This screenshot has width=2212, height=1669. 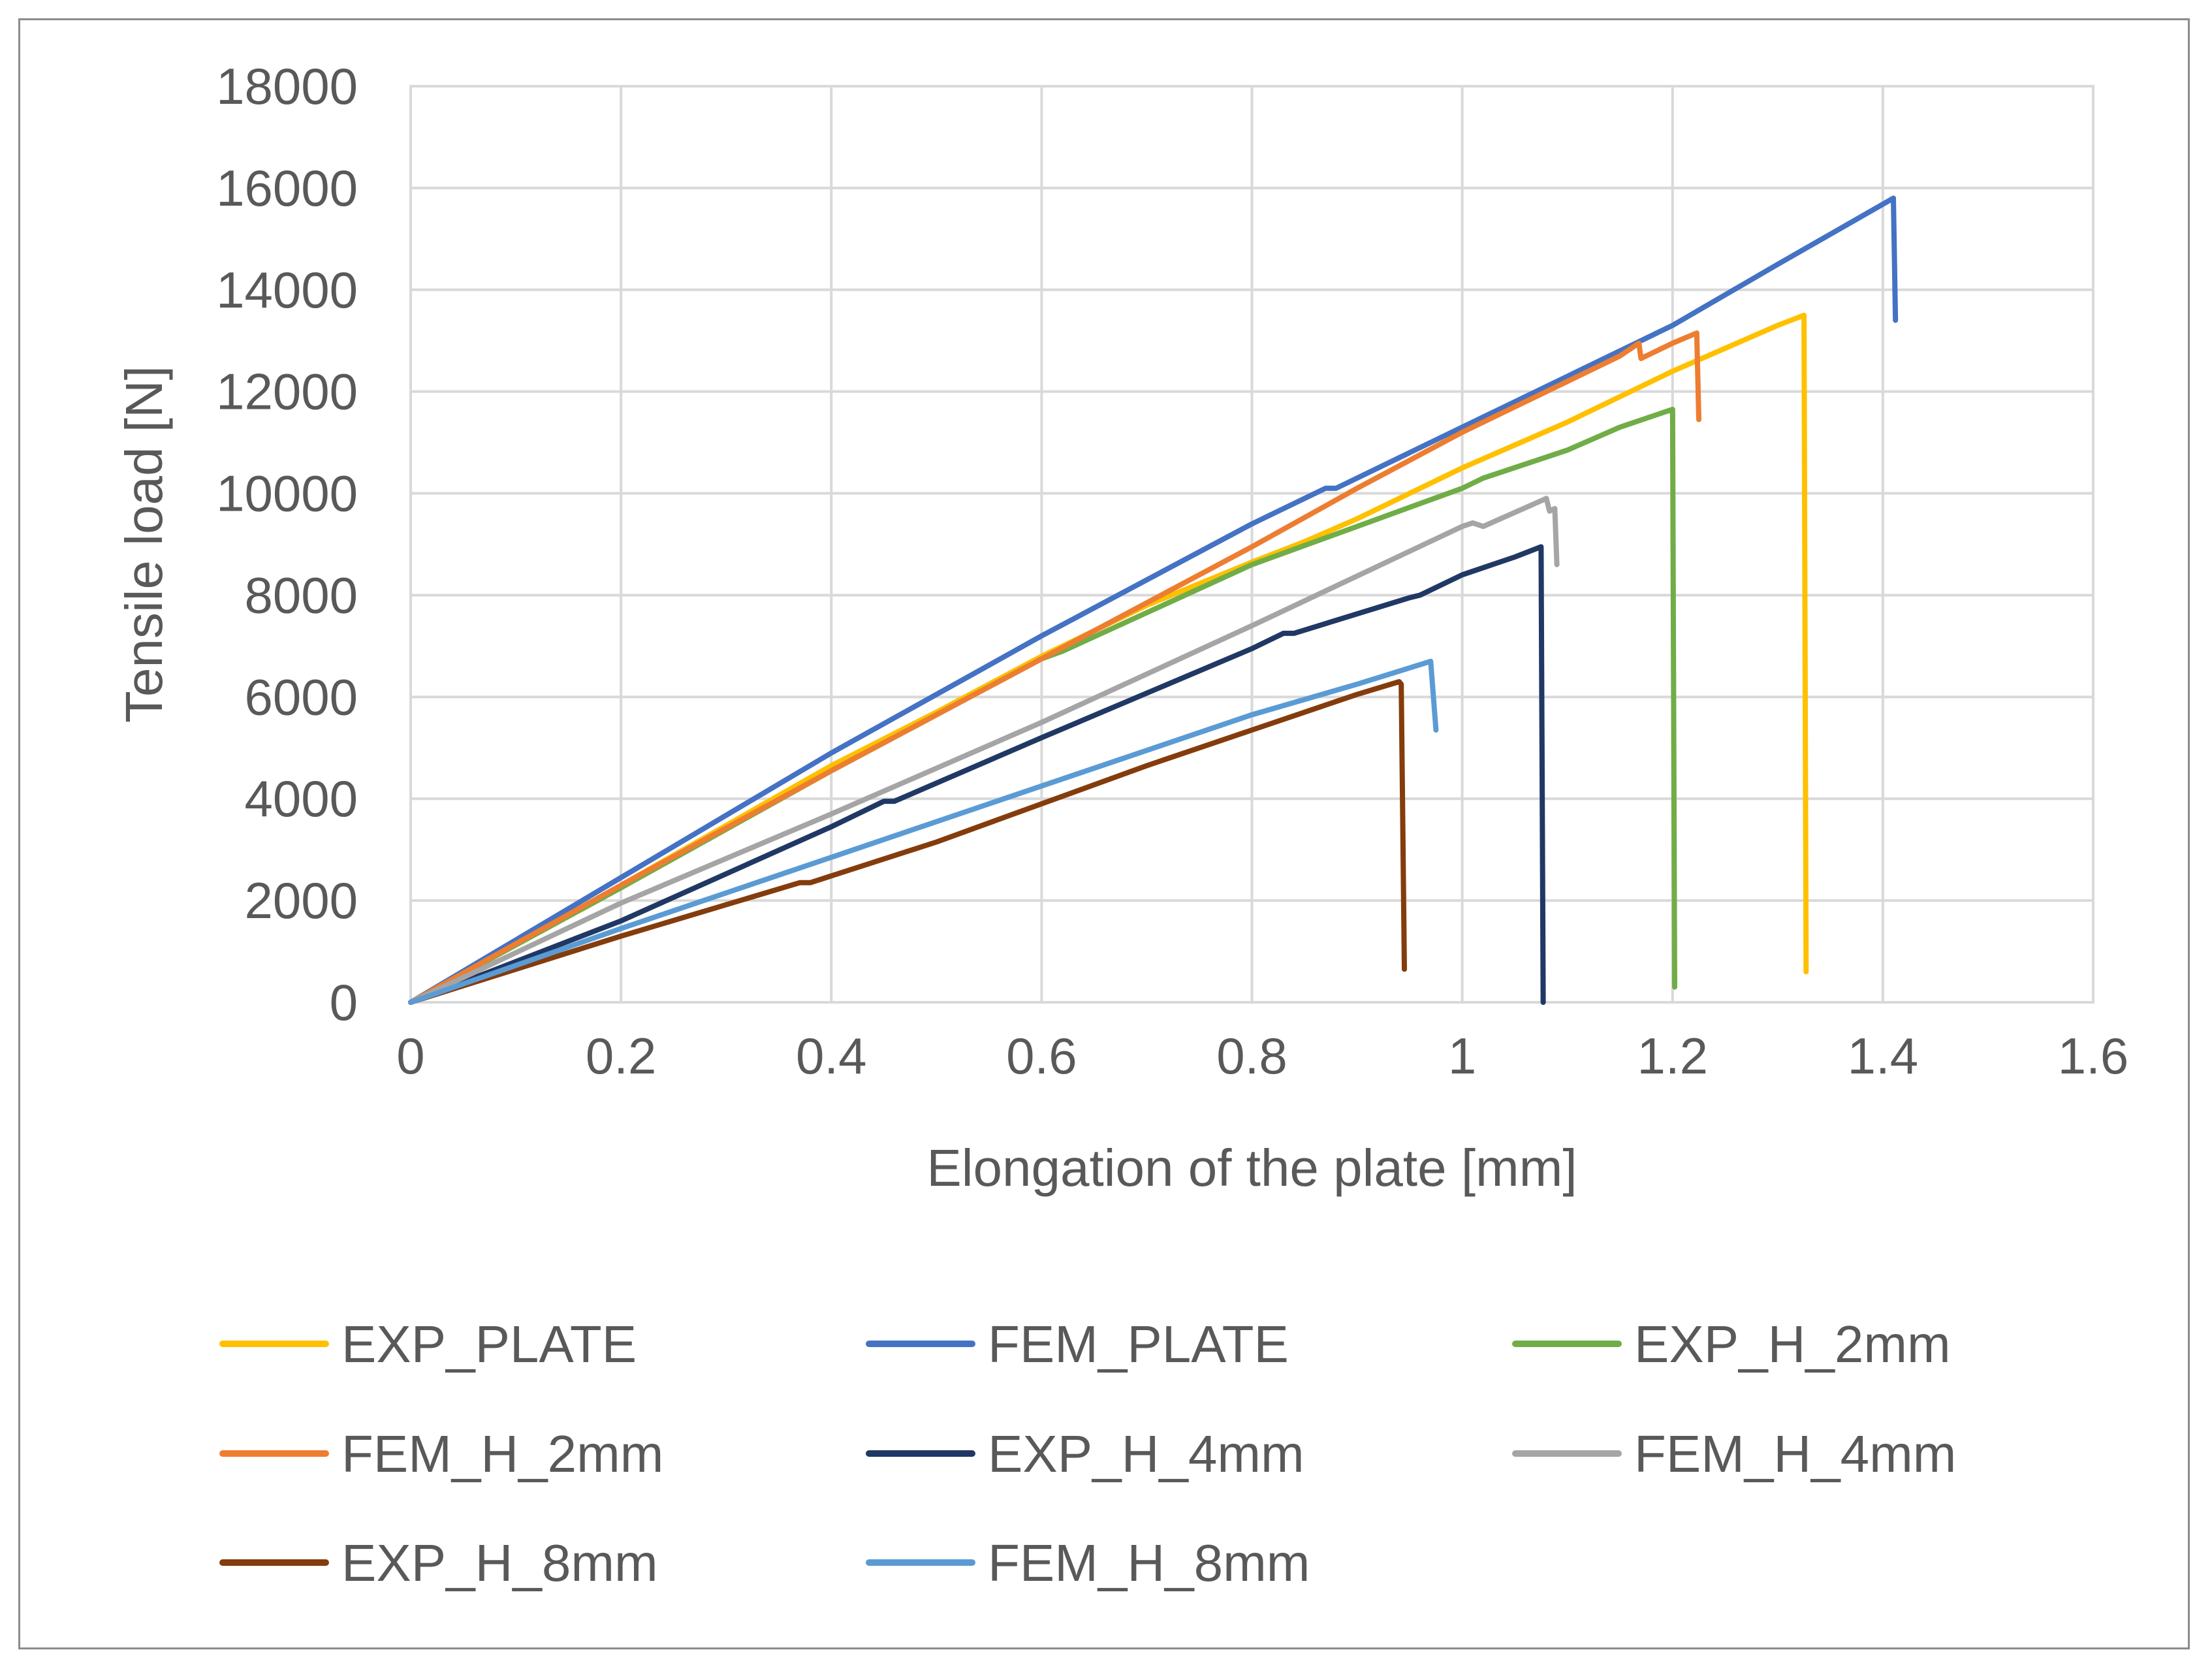 I want to click on series-line-exp-h-8mm, so click(x=908, y=842).